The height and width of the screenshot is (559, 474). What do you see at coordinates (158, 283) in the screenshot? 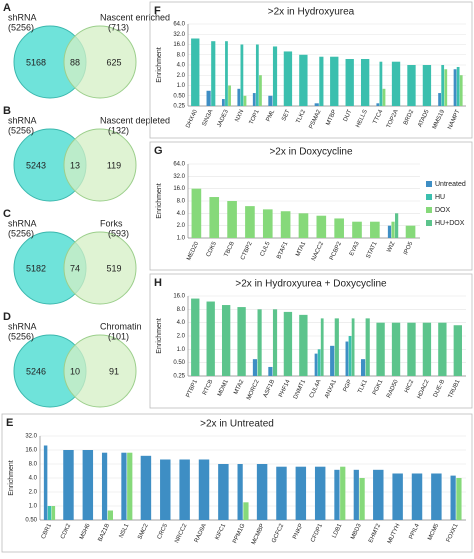
I see `panel-letter: H` at bounding box center [158, 283].